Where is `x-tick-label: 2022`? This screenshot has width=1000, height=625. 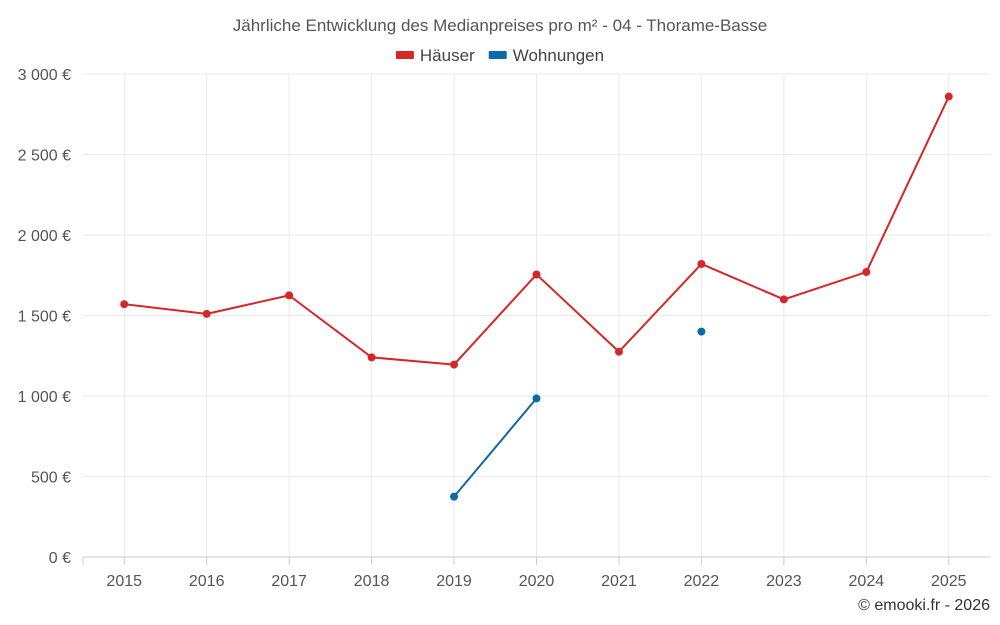
x-tick-label: 2022 is located at coordinates (702, 581).